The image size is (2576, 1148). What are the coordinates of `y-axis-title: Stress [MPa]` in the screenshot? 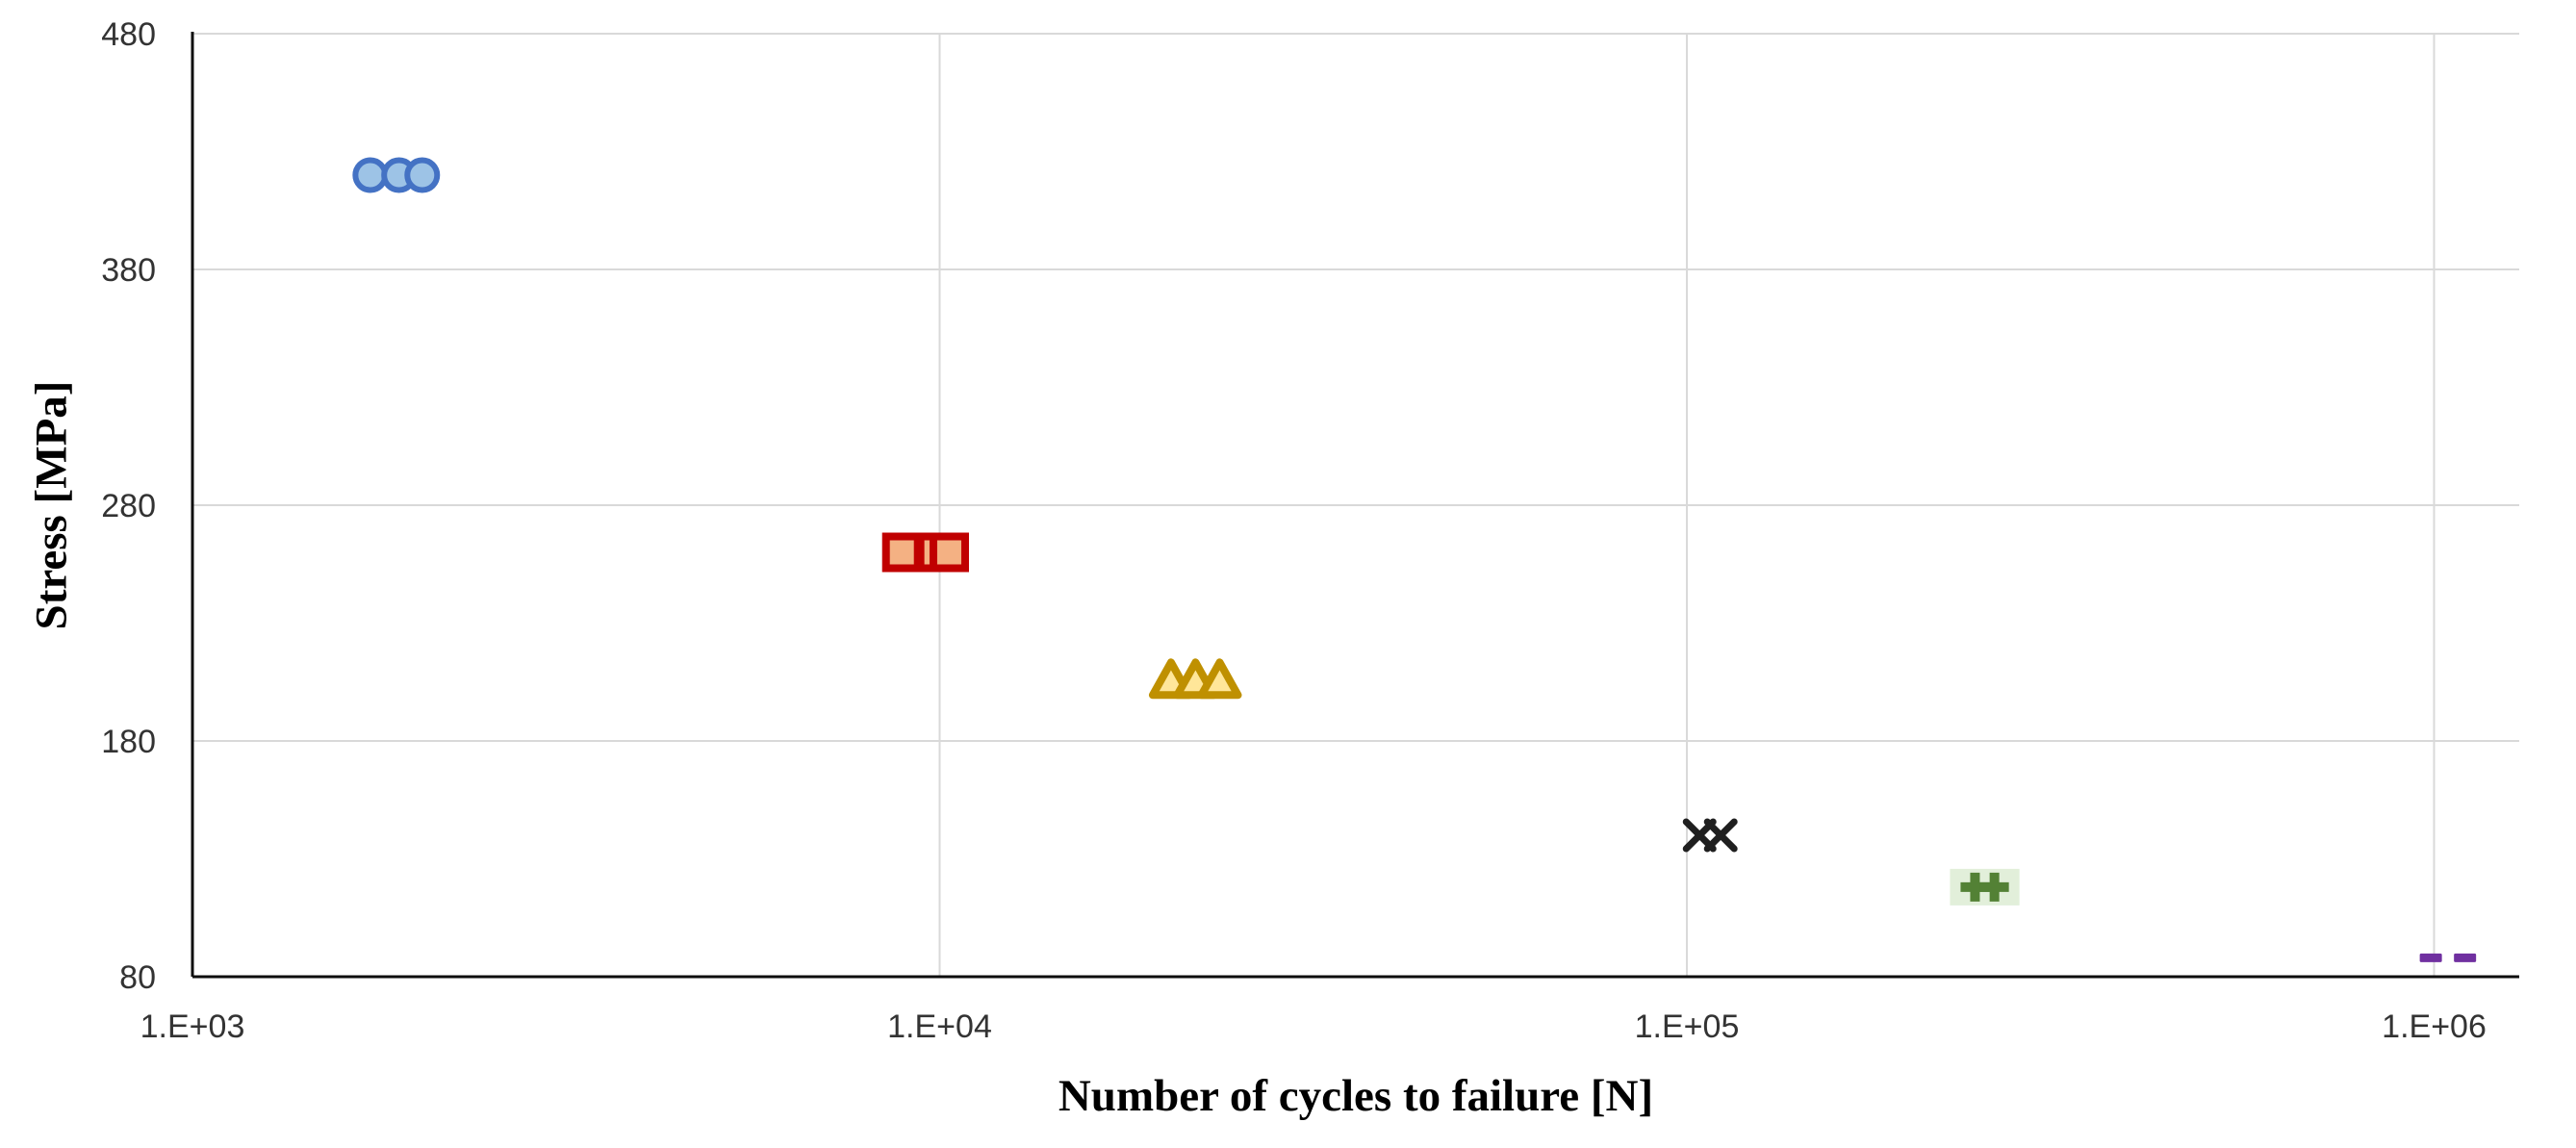 It's located at (51, 505).